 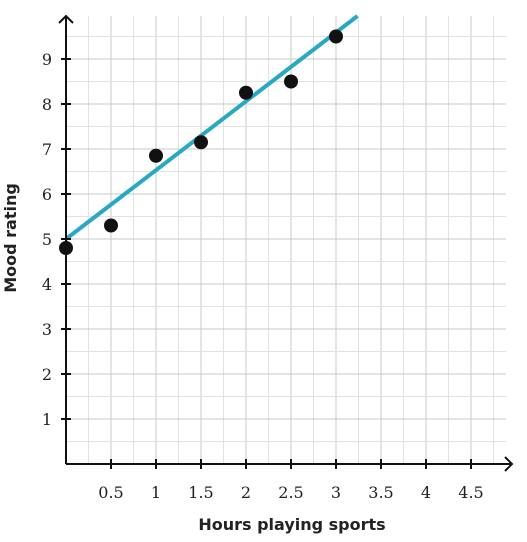 I want to click on y-tick-label: 6, so click(x=47, y=194).